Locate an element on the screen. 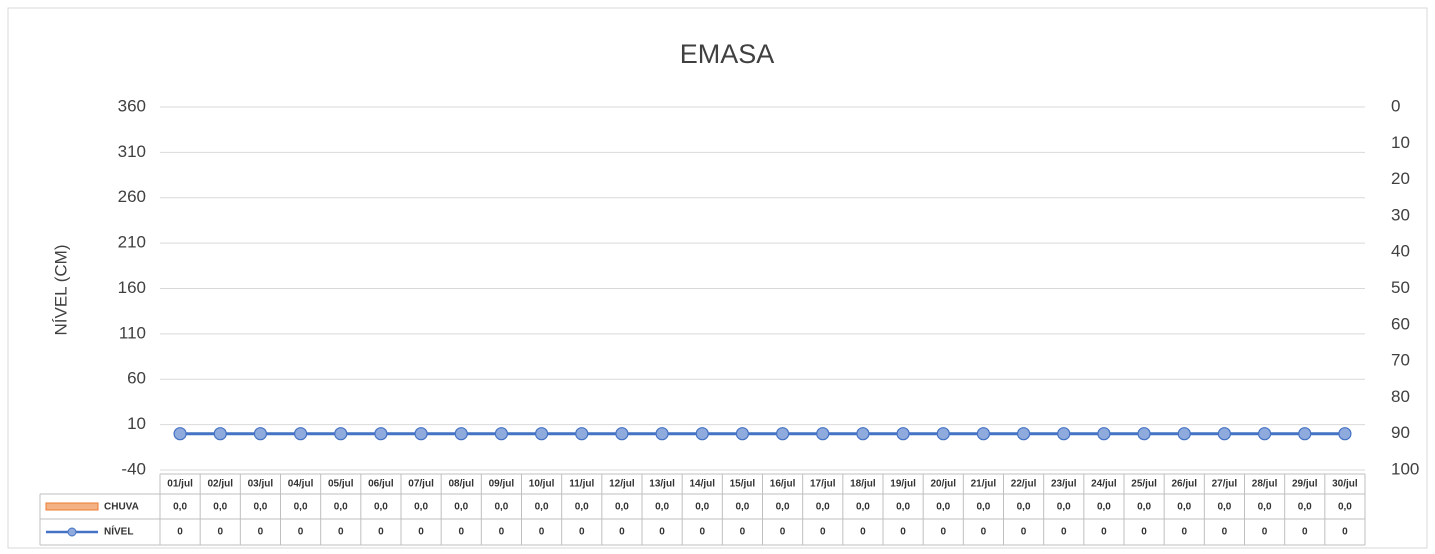 The width and height of the screenshot is (1435, 554). x-tick-label: 29/jul is located at coordinates (1305, 484).